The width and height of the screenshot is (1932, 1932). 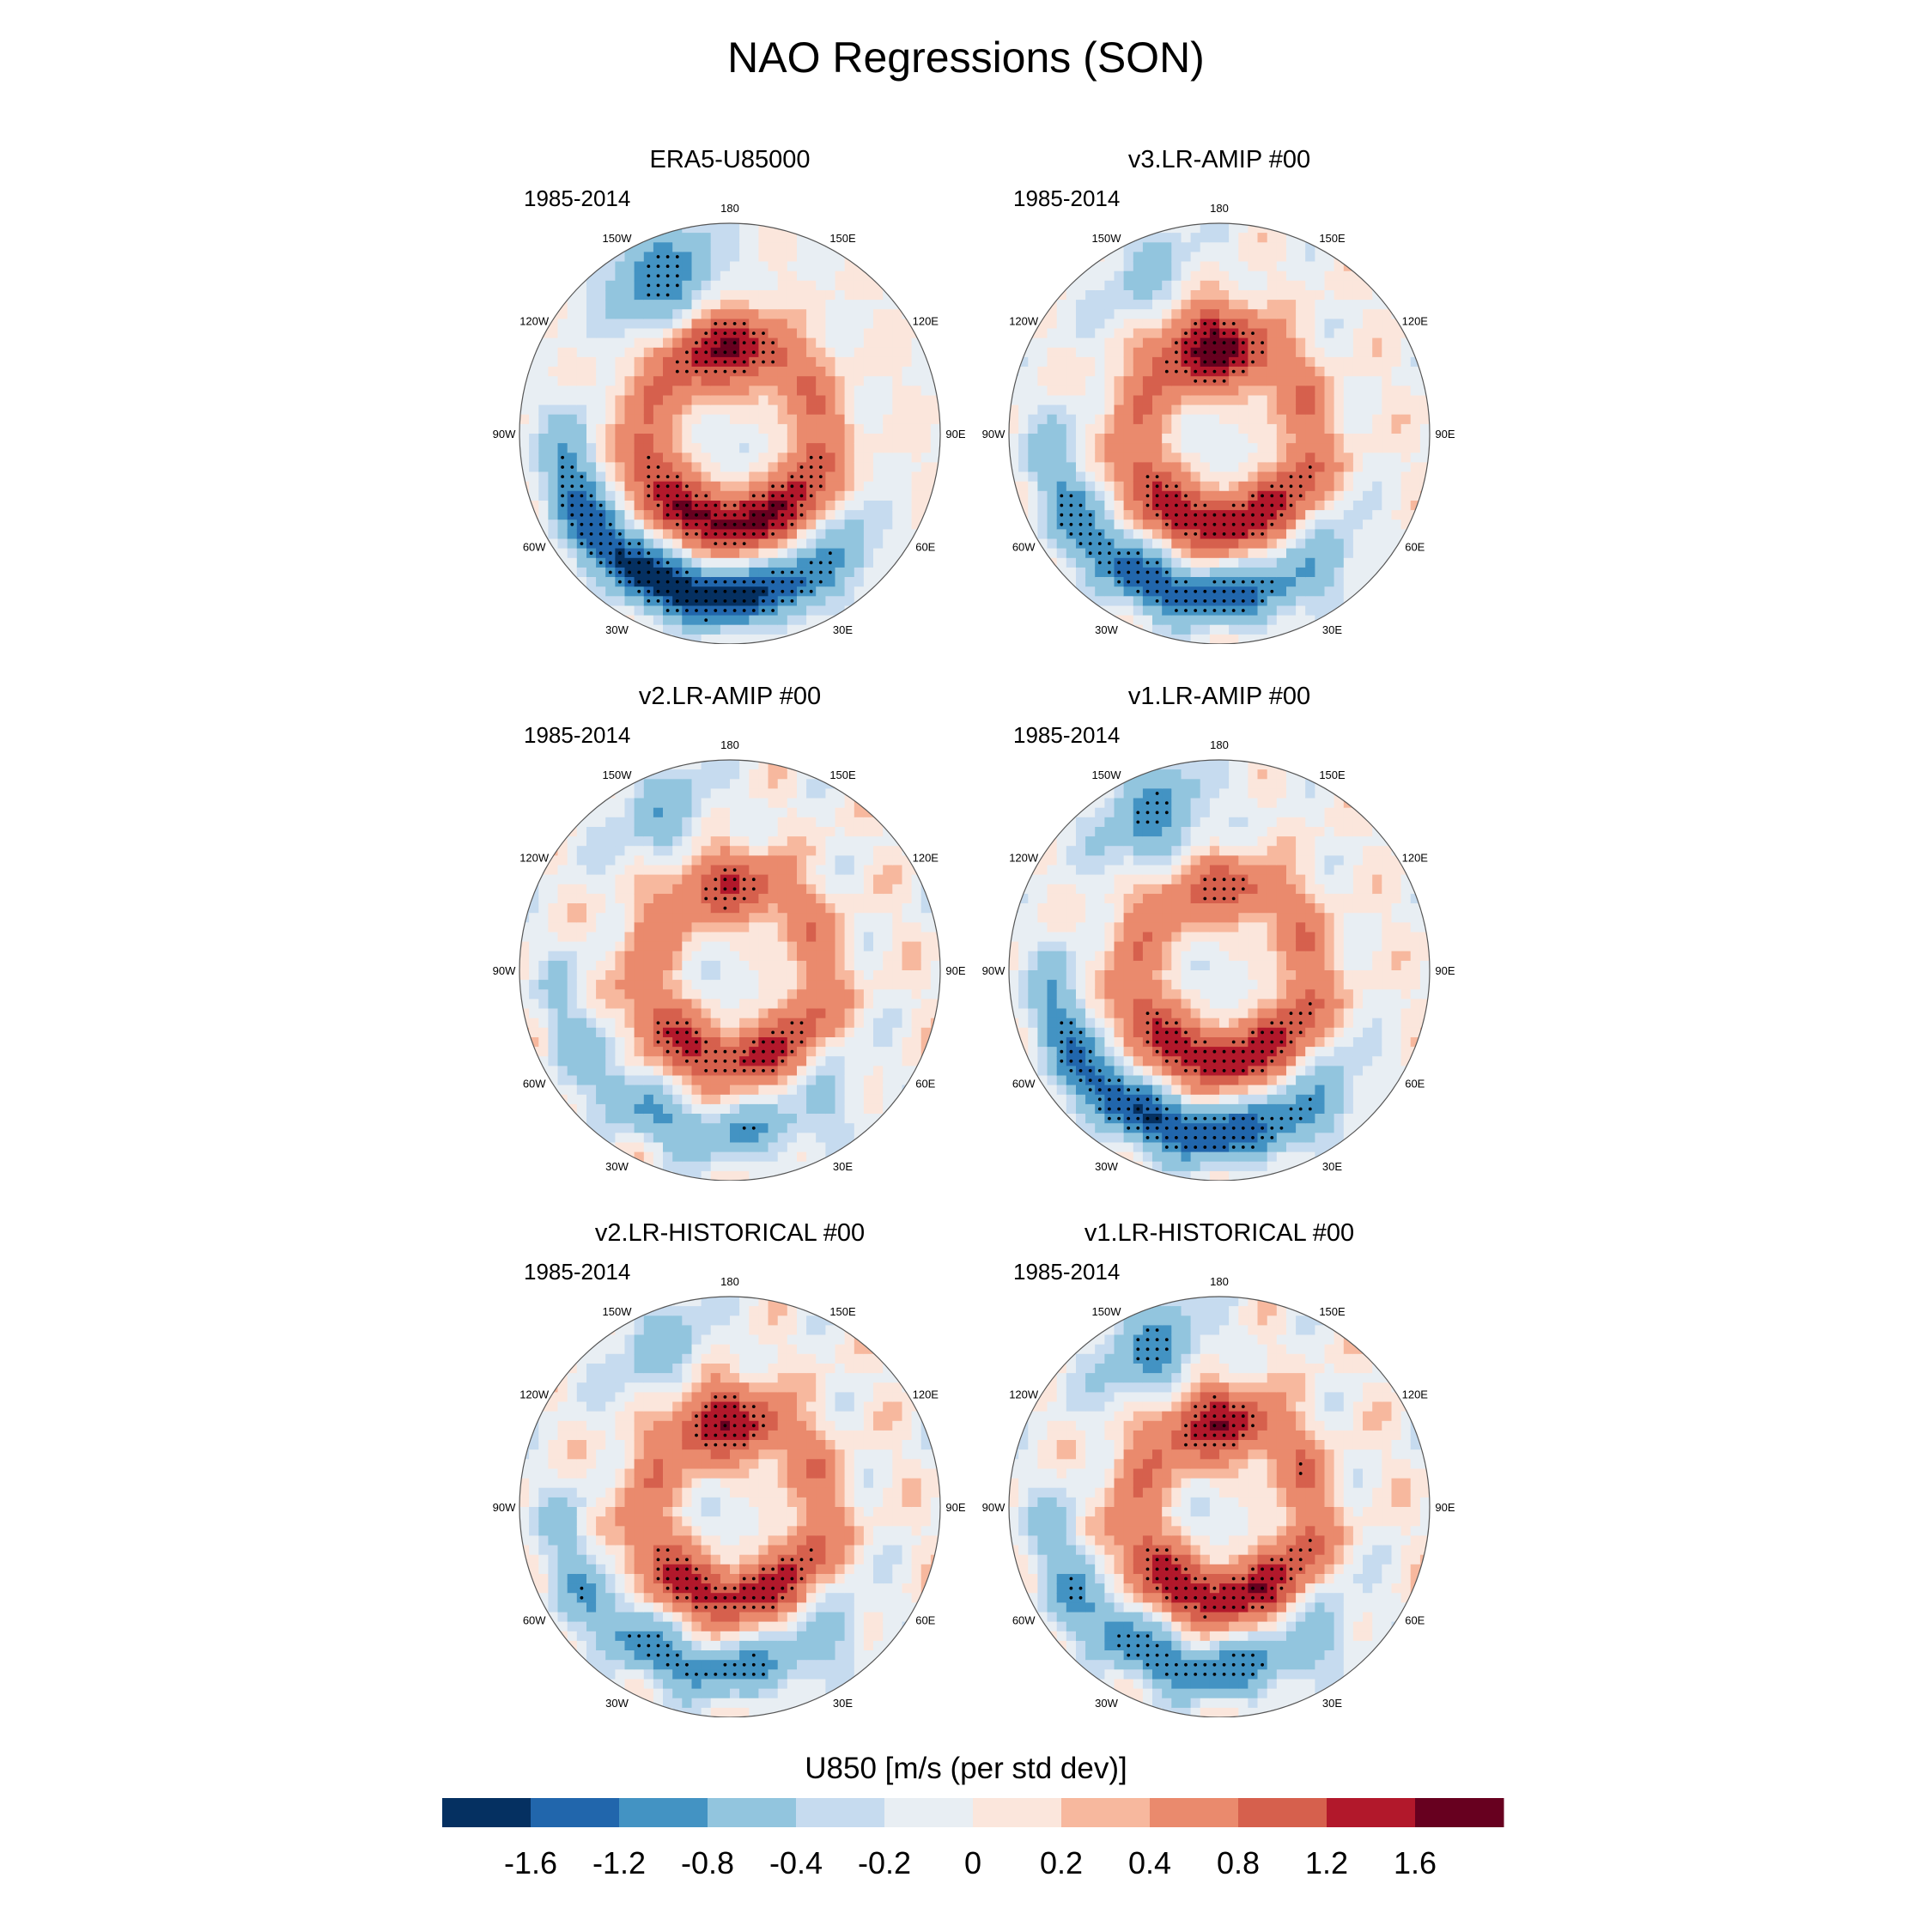 What do you see at coordinates (729, 970) in the screenshot?
I see `heatmap-cells` at bounding box center [729, 970].